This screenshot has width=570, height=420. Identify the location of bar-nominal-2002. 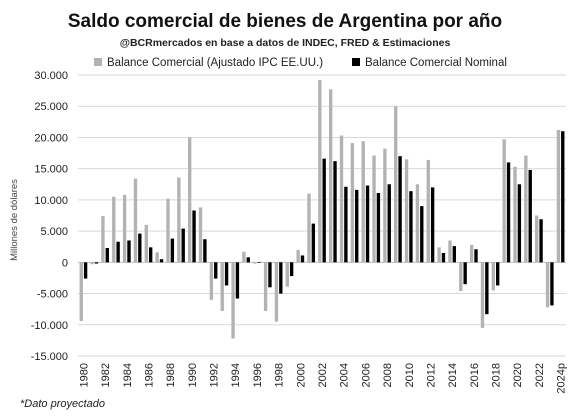
(324, 210).